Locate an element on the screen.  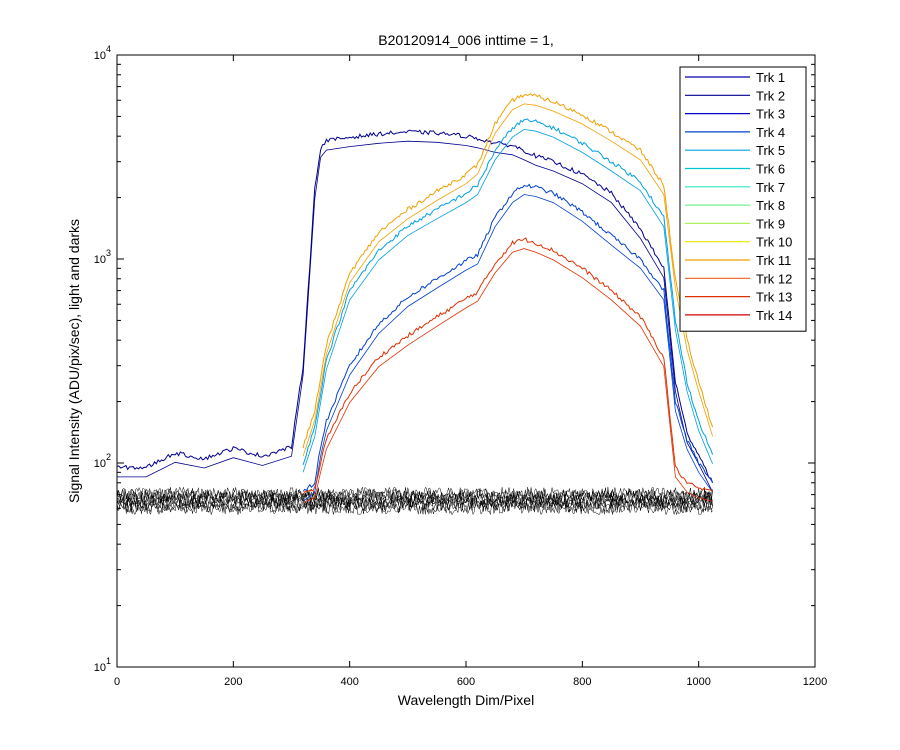
chart-title: B20120914_006 inttime = 1, is located at coordinates (466, 40).